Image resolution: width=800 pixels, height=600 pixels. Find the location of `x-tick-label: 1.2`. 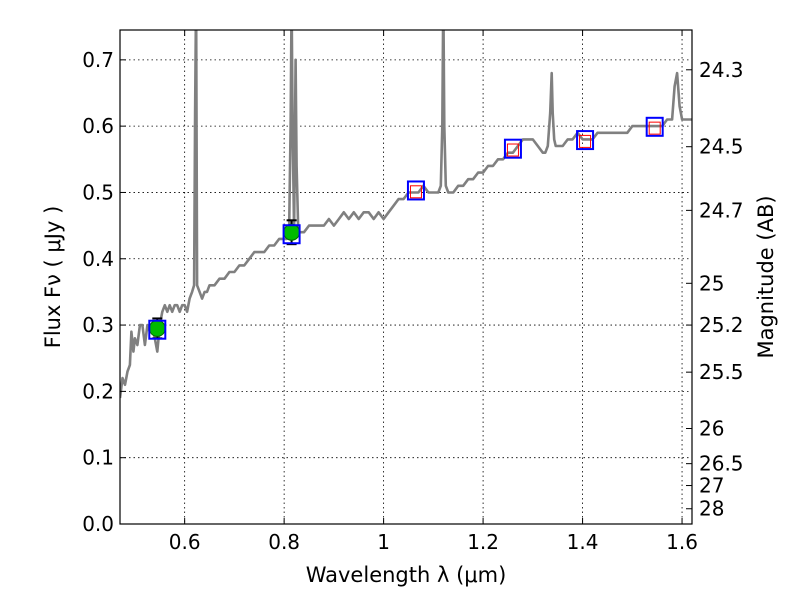

x-tick-label: 1.2 is located at coordinates (483, 542).